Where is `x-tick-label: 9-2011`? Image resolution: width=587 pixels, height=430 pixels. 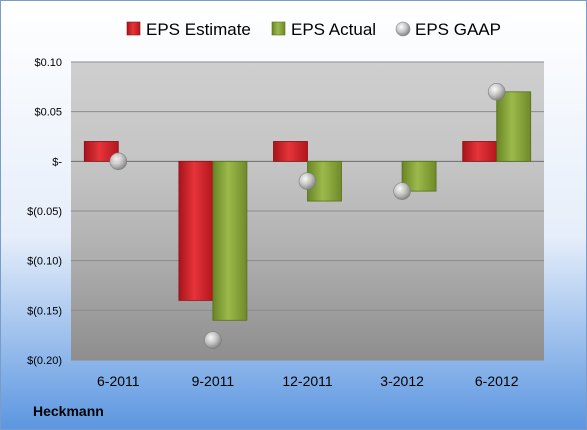
x-tick-label: 9-2011 is located at coordinates (213, 381).